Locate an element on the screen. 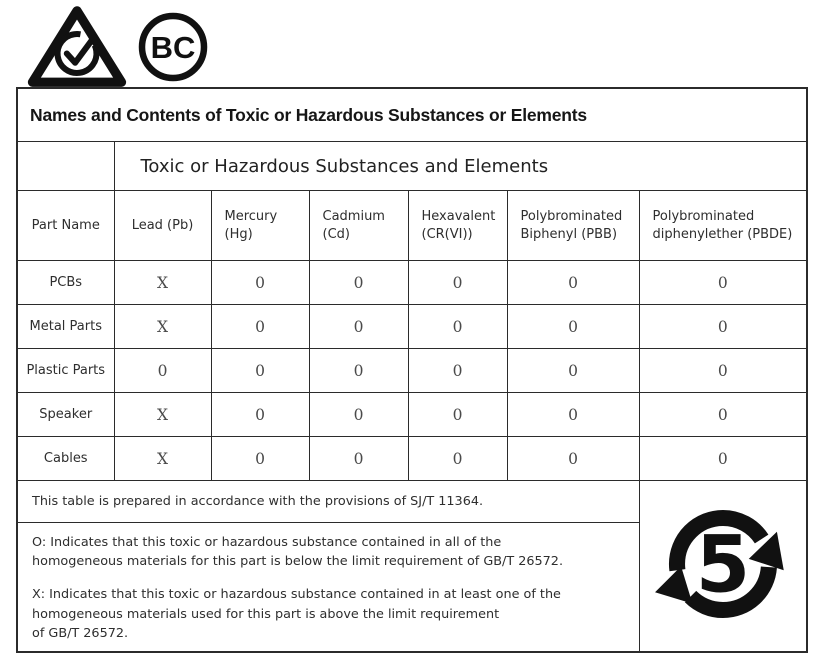  table-row: Plastic Parts 0 0 0 0 0 0 is located at coordinates (412, 370).